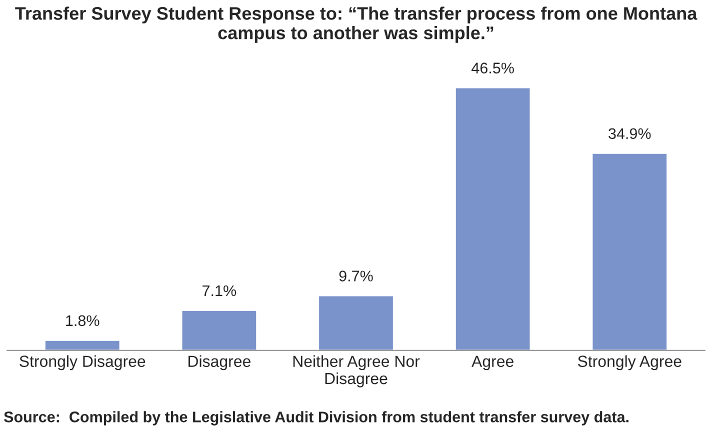 The image size is (712, 438). I want to click on x-tick-label: Disagree, so click(219, 362).